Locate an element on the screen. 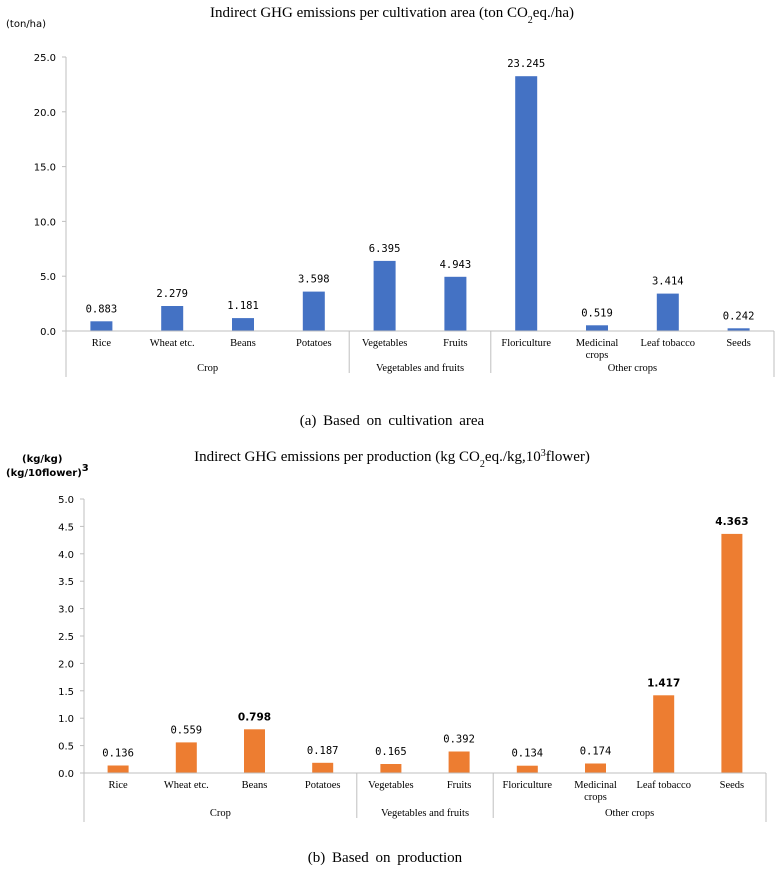 This screenshot has width=780, height=875. bar-value-label: 0.242 is located at coordinates (739, 316).